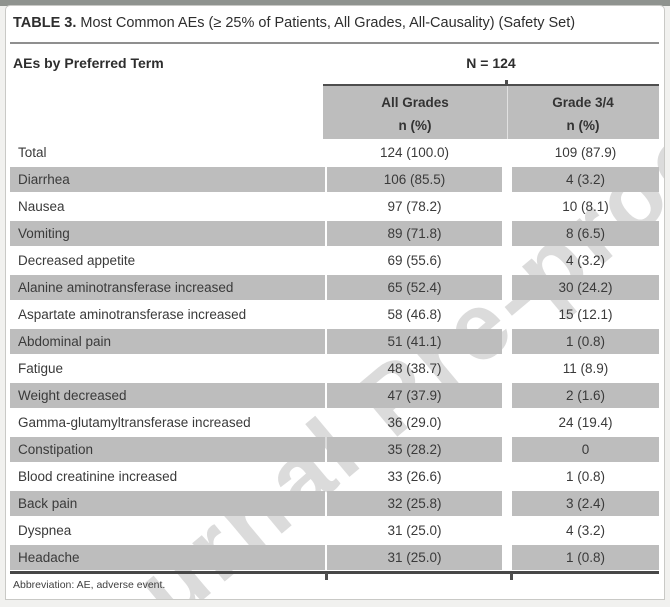  Describe the element at coordinates (334, 572) in the screenshot. I see `table-bottom-rule` at that location.